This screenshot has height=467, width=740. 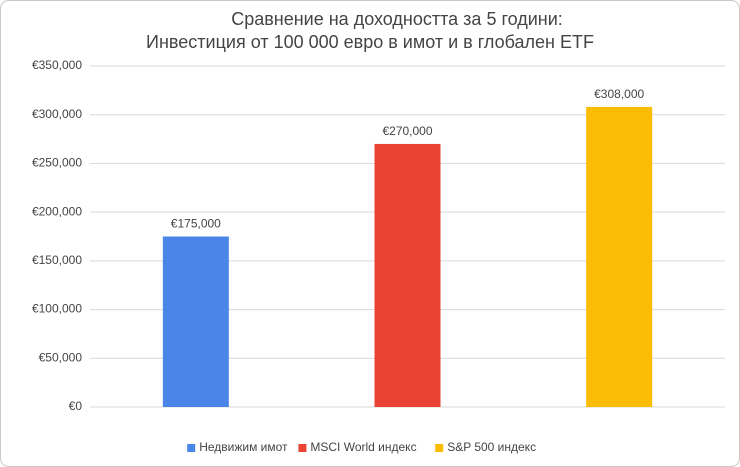 What do you see at coordinates (57, 309) in the screenshot?
I see `y-tick-label: €100,000` at bounding box center [57, 309].